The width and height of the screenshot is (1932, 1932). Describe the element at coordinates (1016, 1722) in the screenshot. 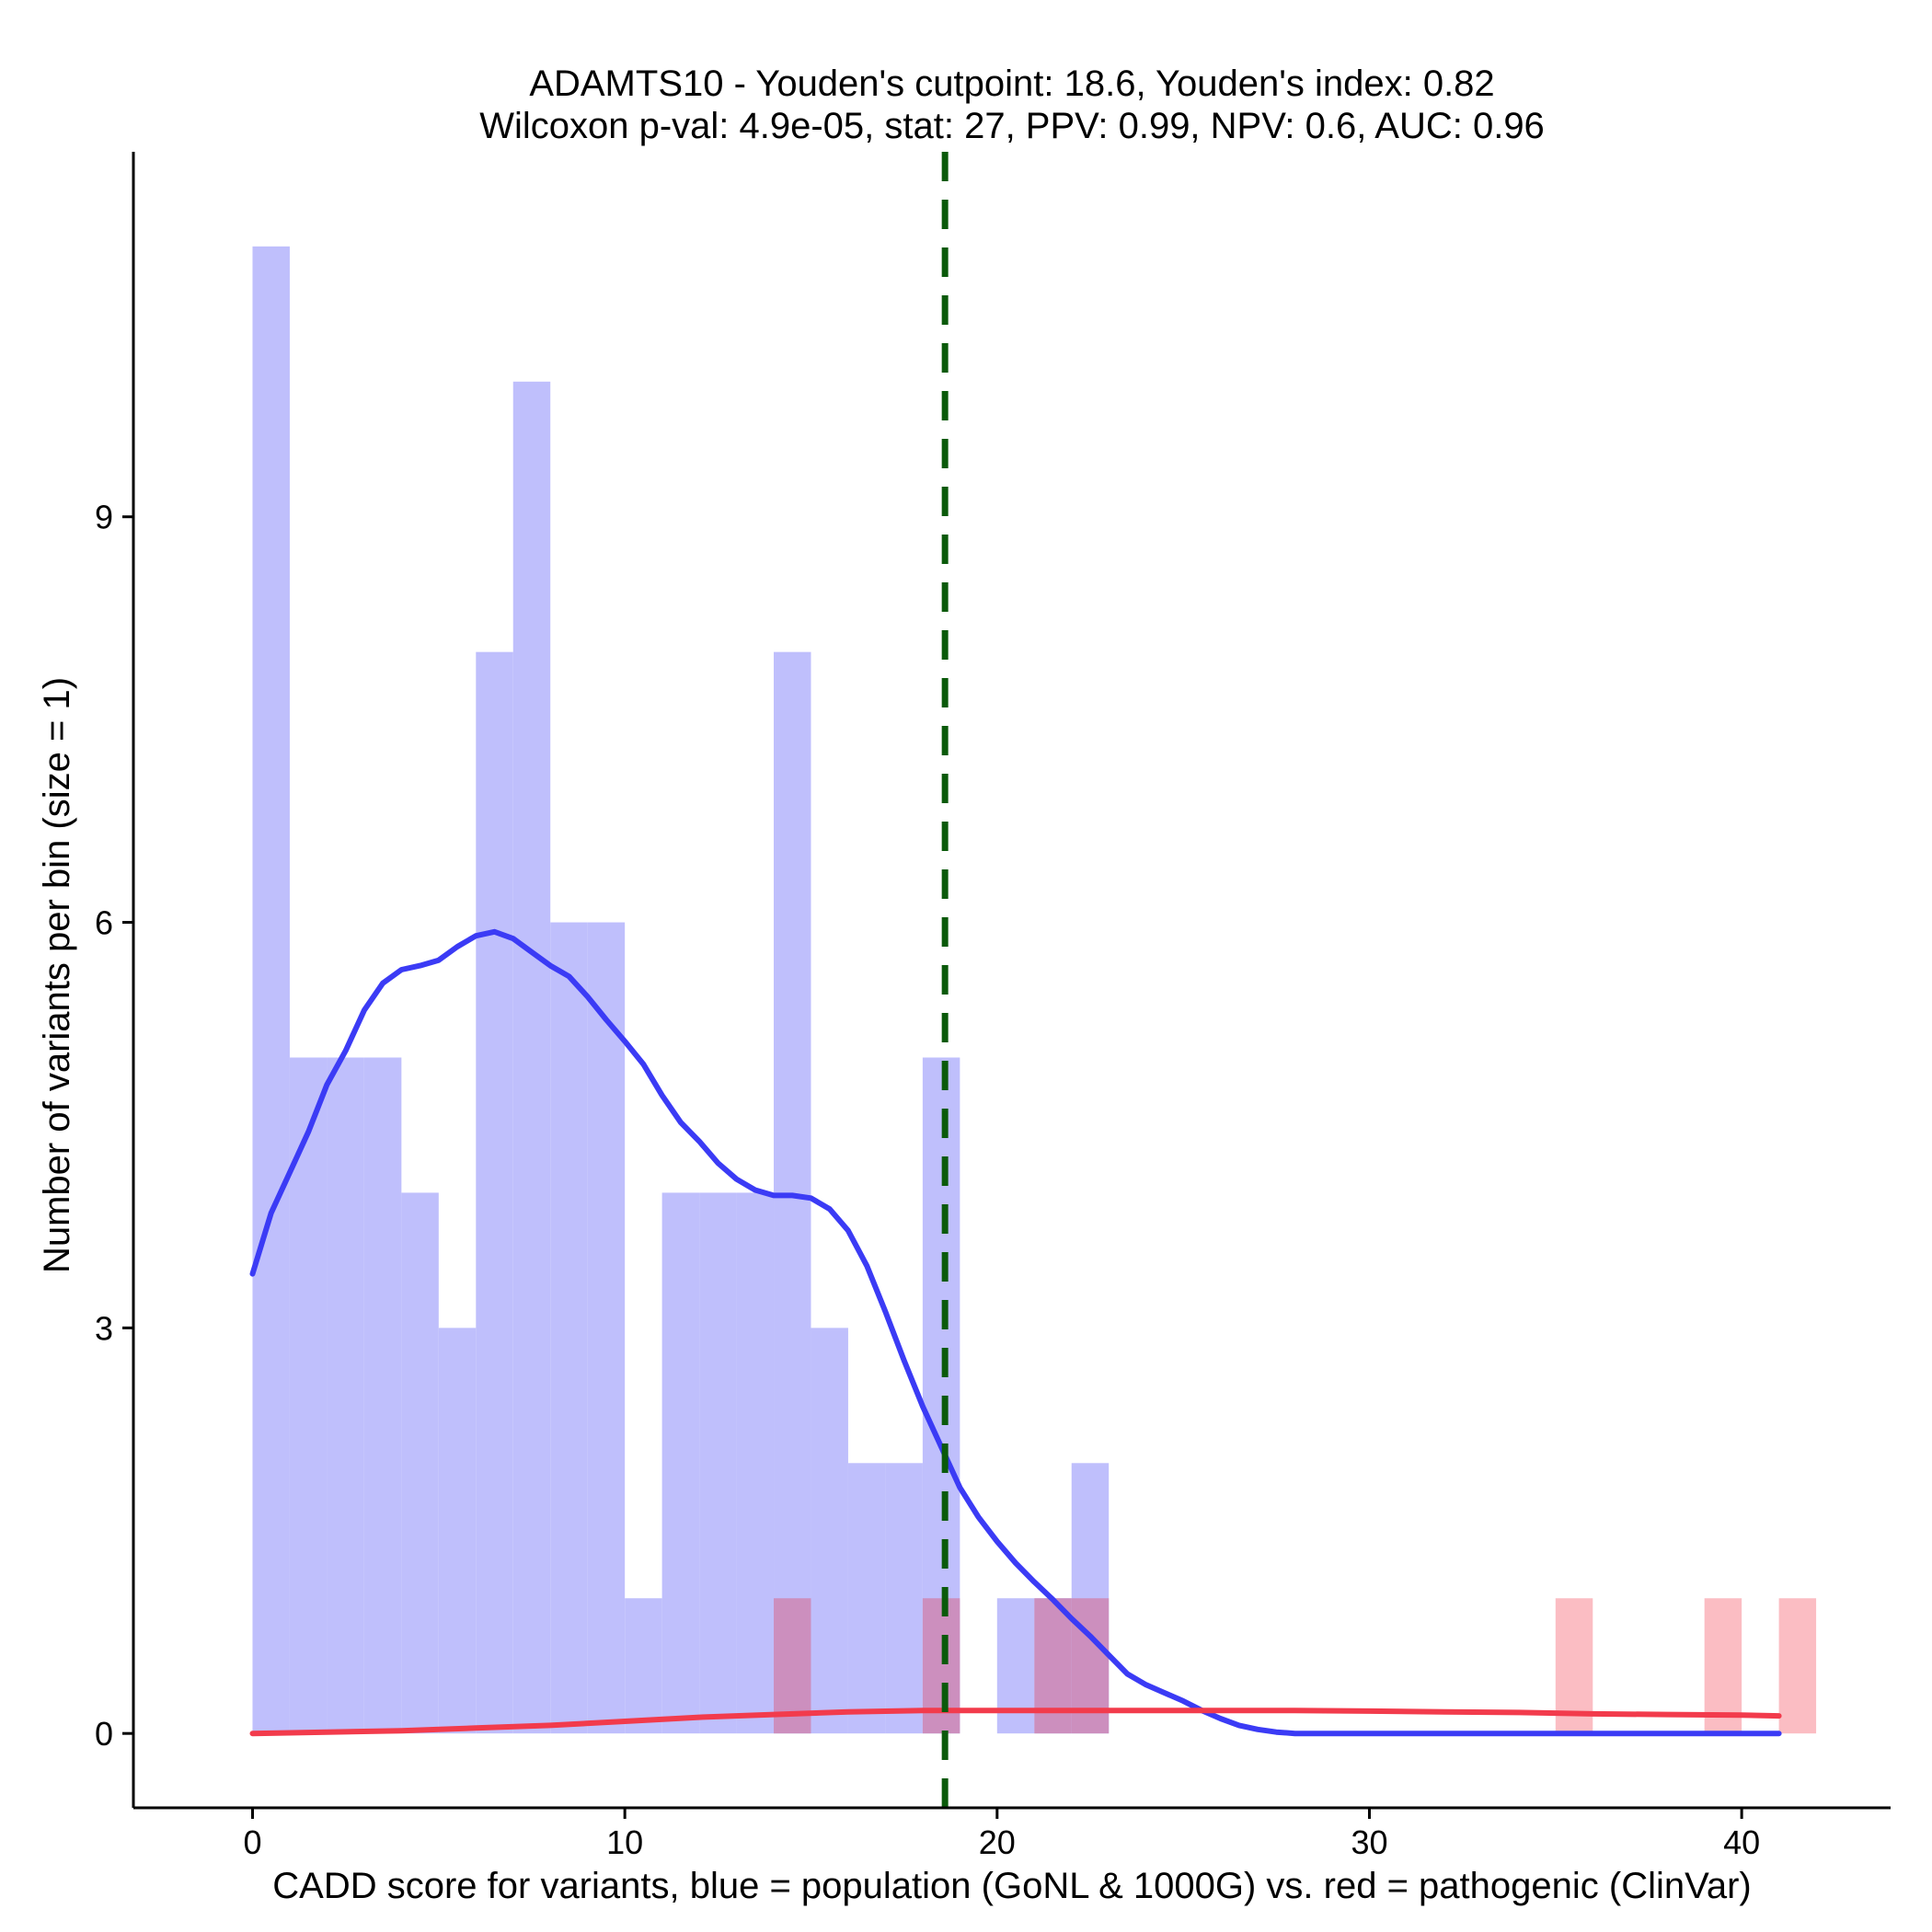

I see `pathogenic-density-line` at that location.